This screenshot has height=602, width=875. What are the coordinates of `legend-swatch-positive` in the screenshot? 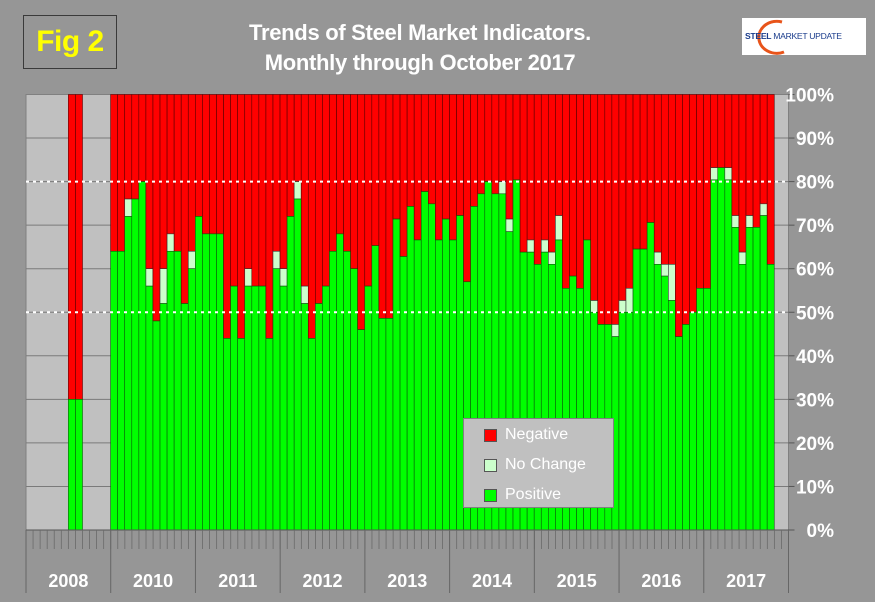 It's located at (490, 495).